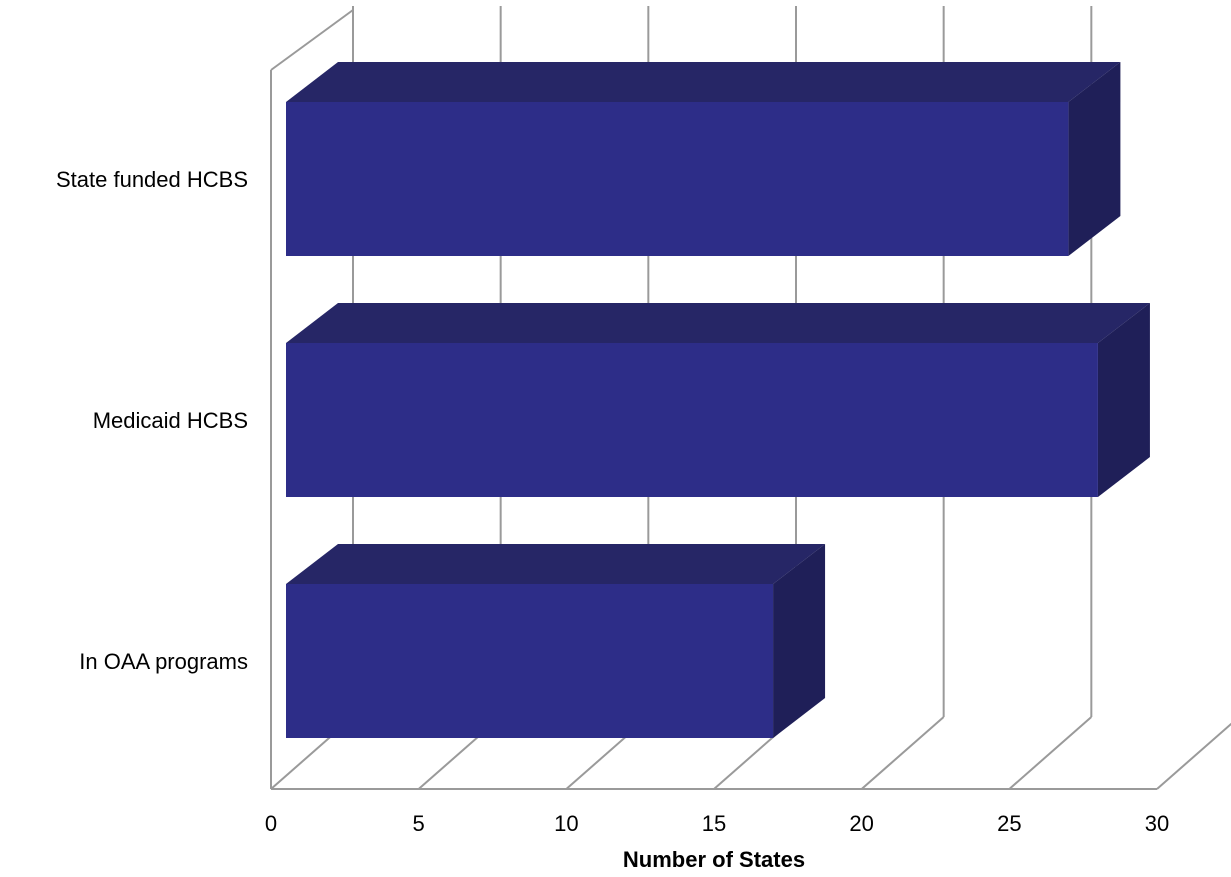 This screenshot has height=877, width=1231. I want to click on x-tick-label: 0, so click(271, 823).